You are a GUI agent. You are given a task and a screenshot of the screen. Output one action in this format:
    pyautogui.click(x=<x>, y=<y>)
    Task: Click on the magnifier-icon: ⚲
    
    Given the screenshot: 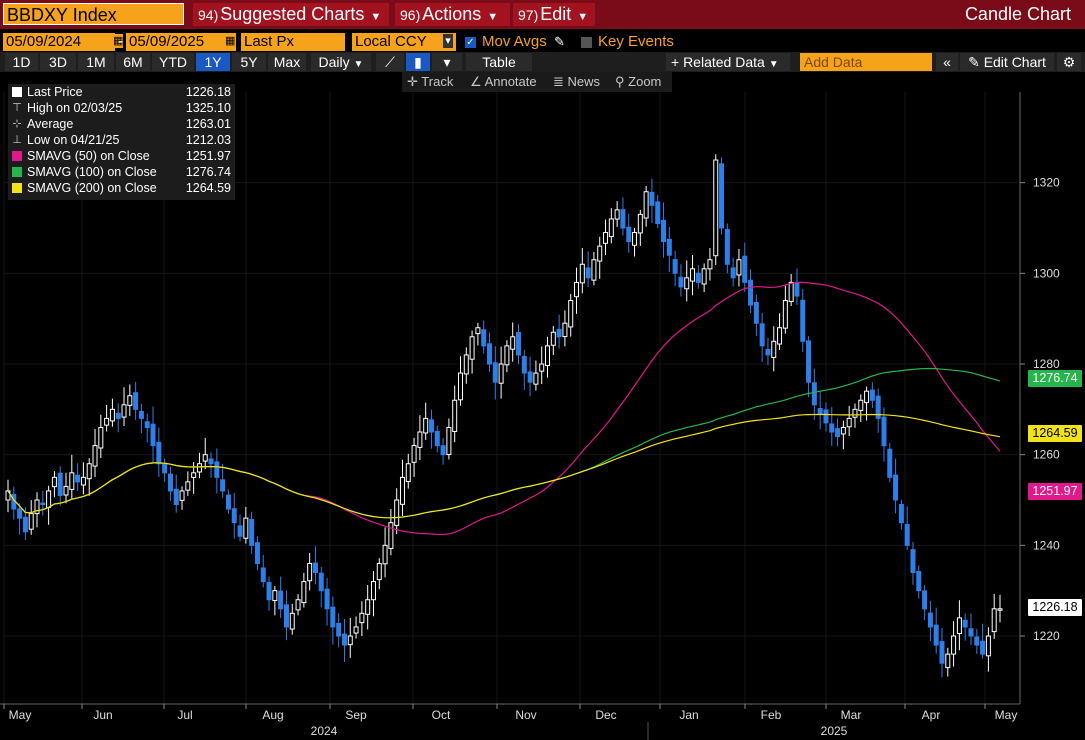 What is the action you would take?
    pyautogui.click(x=620, y=81)
    